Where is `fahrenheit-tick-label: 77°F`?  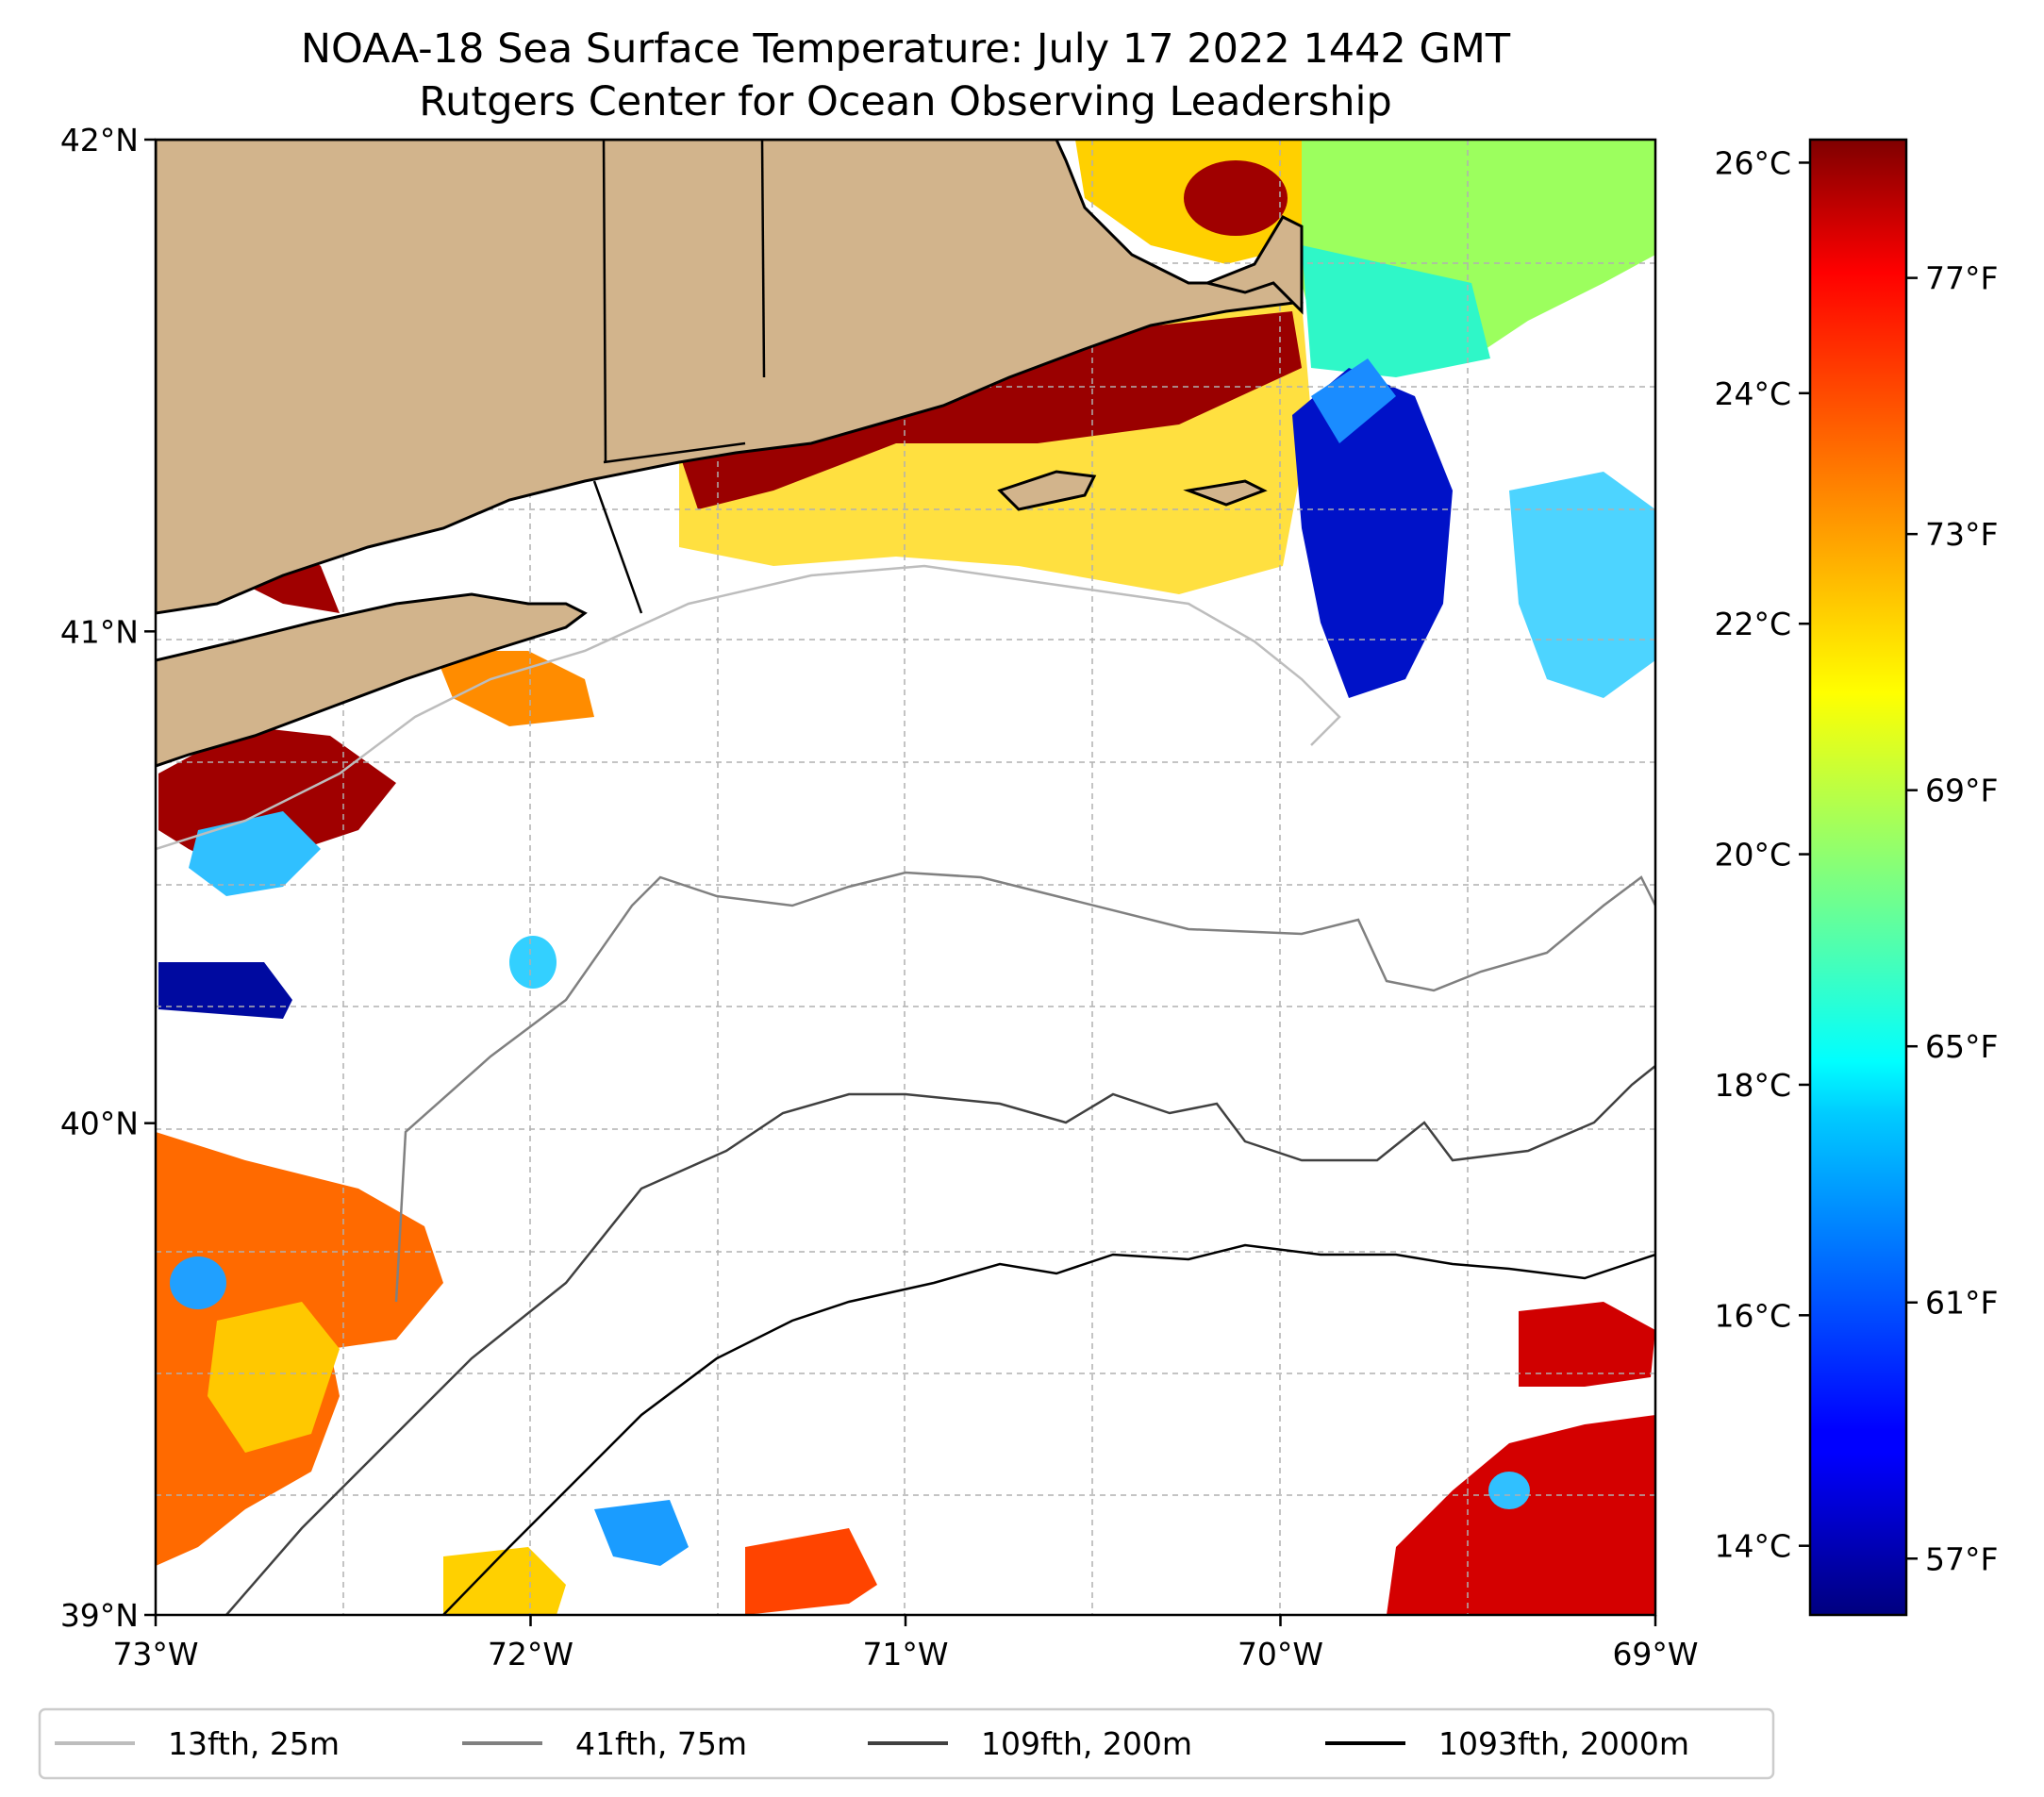
fahrenheit-tick-label: 77°F is located at coordinates (1961, 278).